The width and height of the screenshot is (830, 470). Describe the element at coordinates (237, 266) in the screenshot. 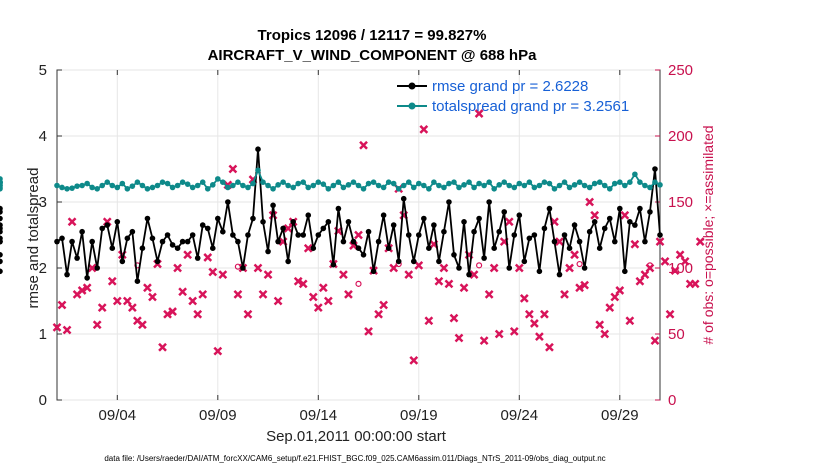

I see `obs-possible-marker` at that location.